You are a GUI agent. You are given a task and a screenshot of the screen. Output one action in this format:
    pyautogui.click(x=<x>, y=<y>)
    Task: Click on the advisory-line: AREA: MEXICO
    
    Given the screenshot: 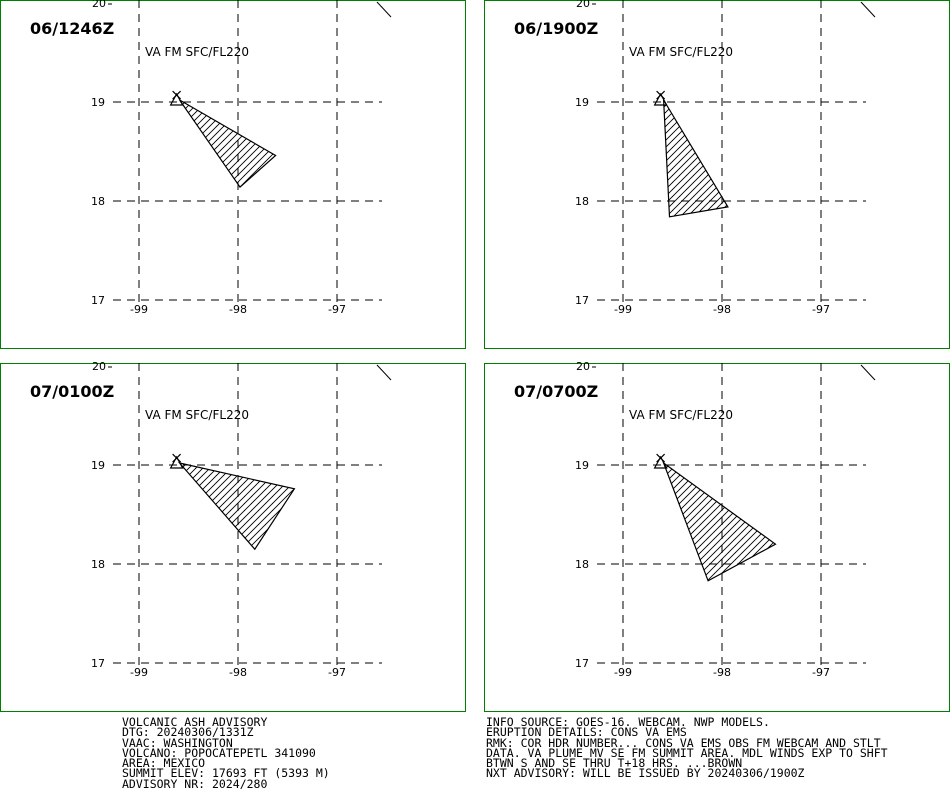 What is the action you would take?
    pyautogui.click(x=164, y=763)
    